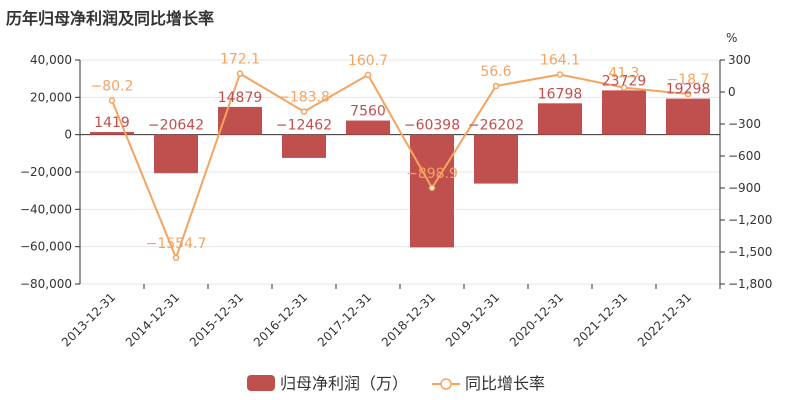  What do you see at coordinates (261, 383) in the screenshot?
I see `legend-bar-swatch` at bounding box center [261, 383].